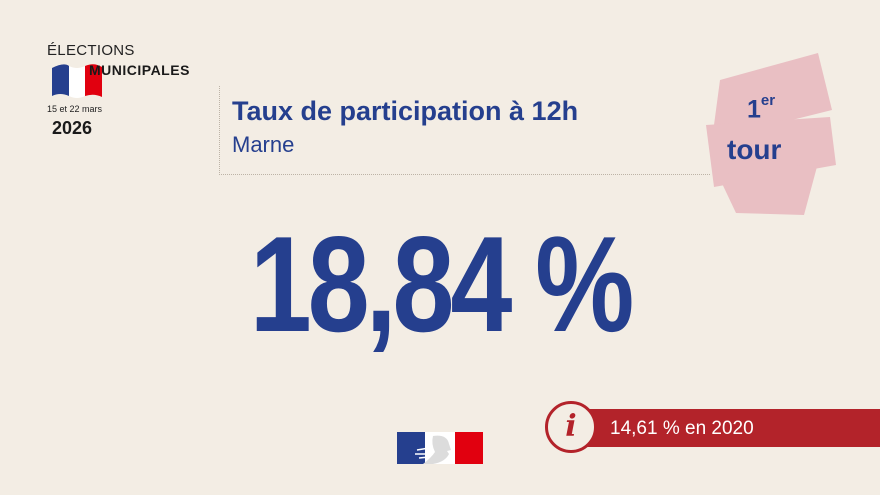 The image size is (880, 495). What do you see at coordinates (754, 149) in the screenshot?
I see `round-label: tour` at bounding box center [754, 149].